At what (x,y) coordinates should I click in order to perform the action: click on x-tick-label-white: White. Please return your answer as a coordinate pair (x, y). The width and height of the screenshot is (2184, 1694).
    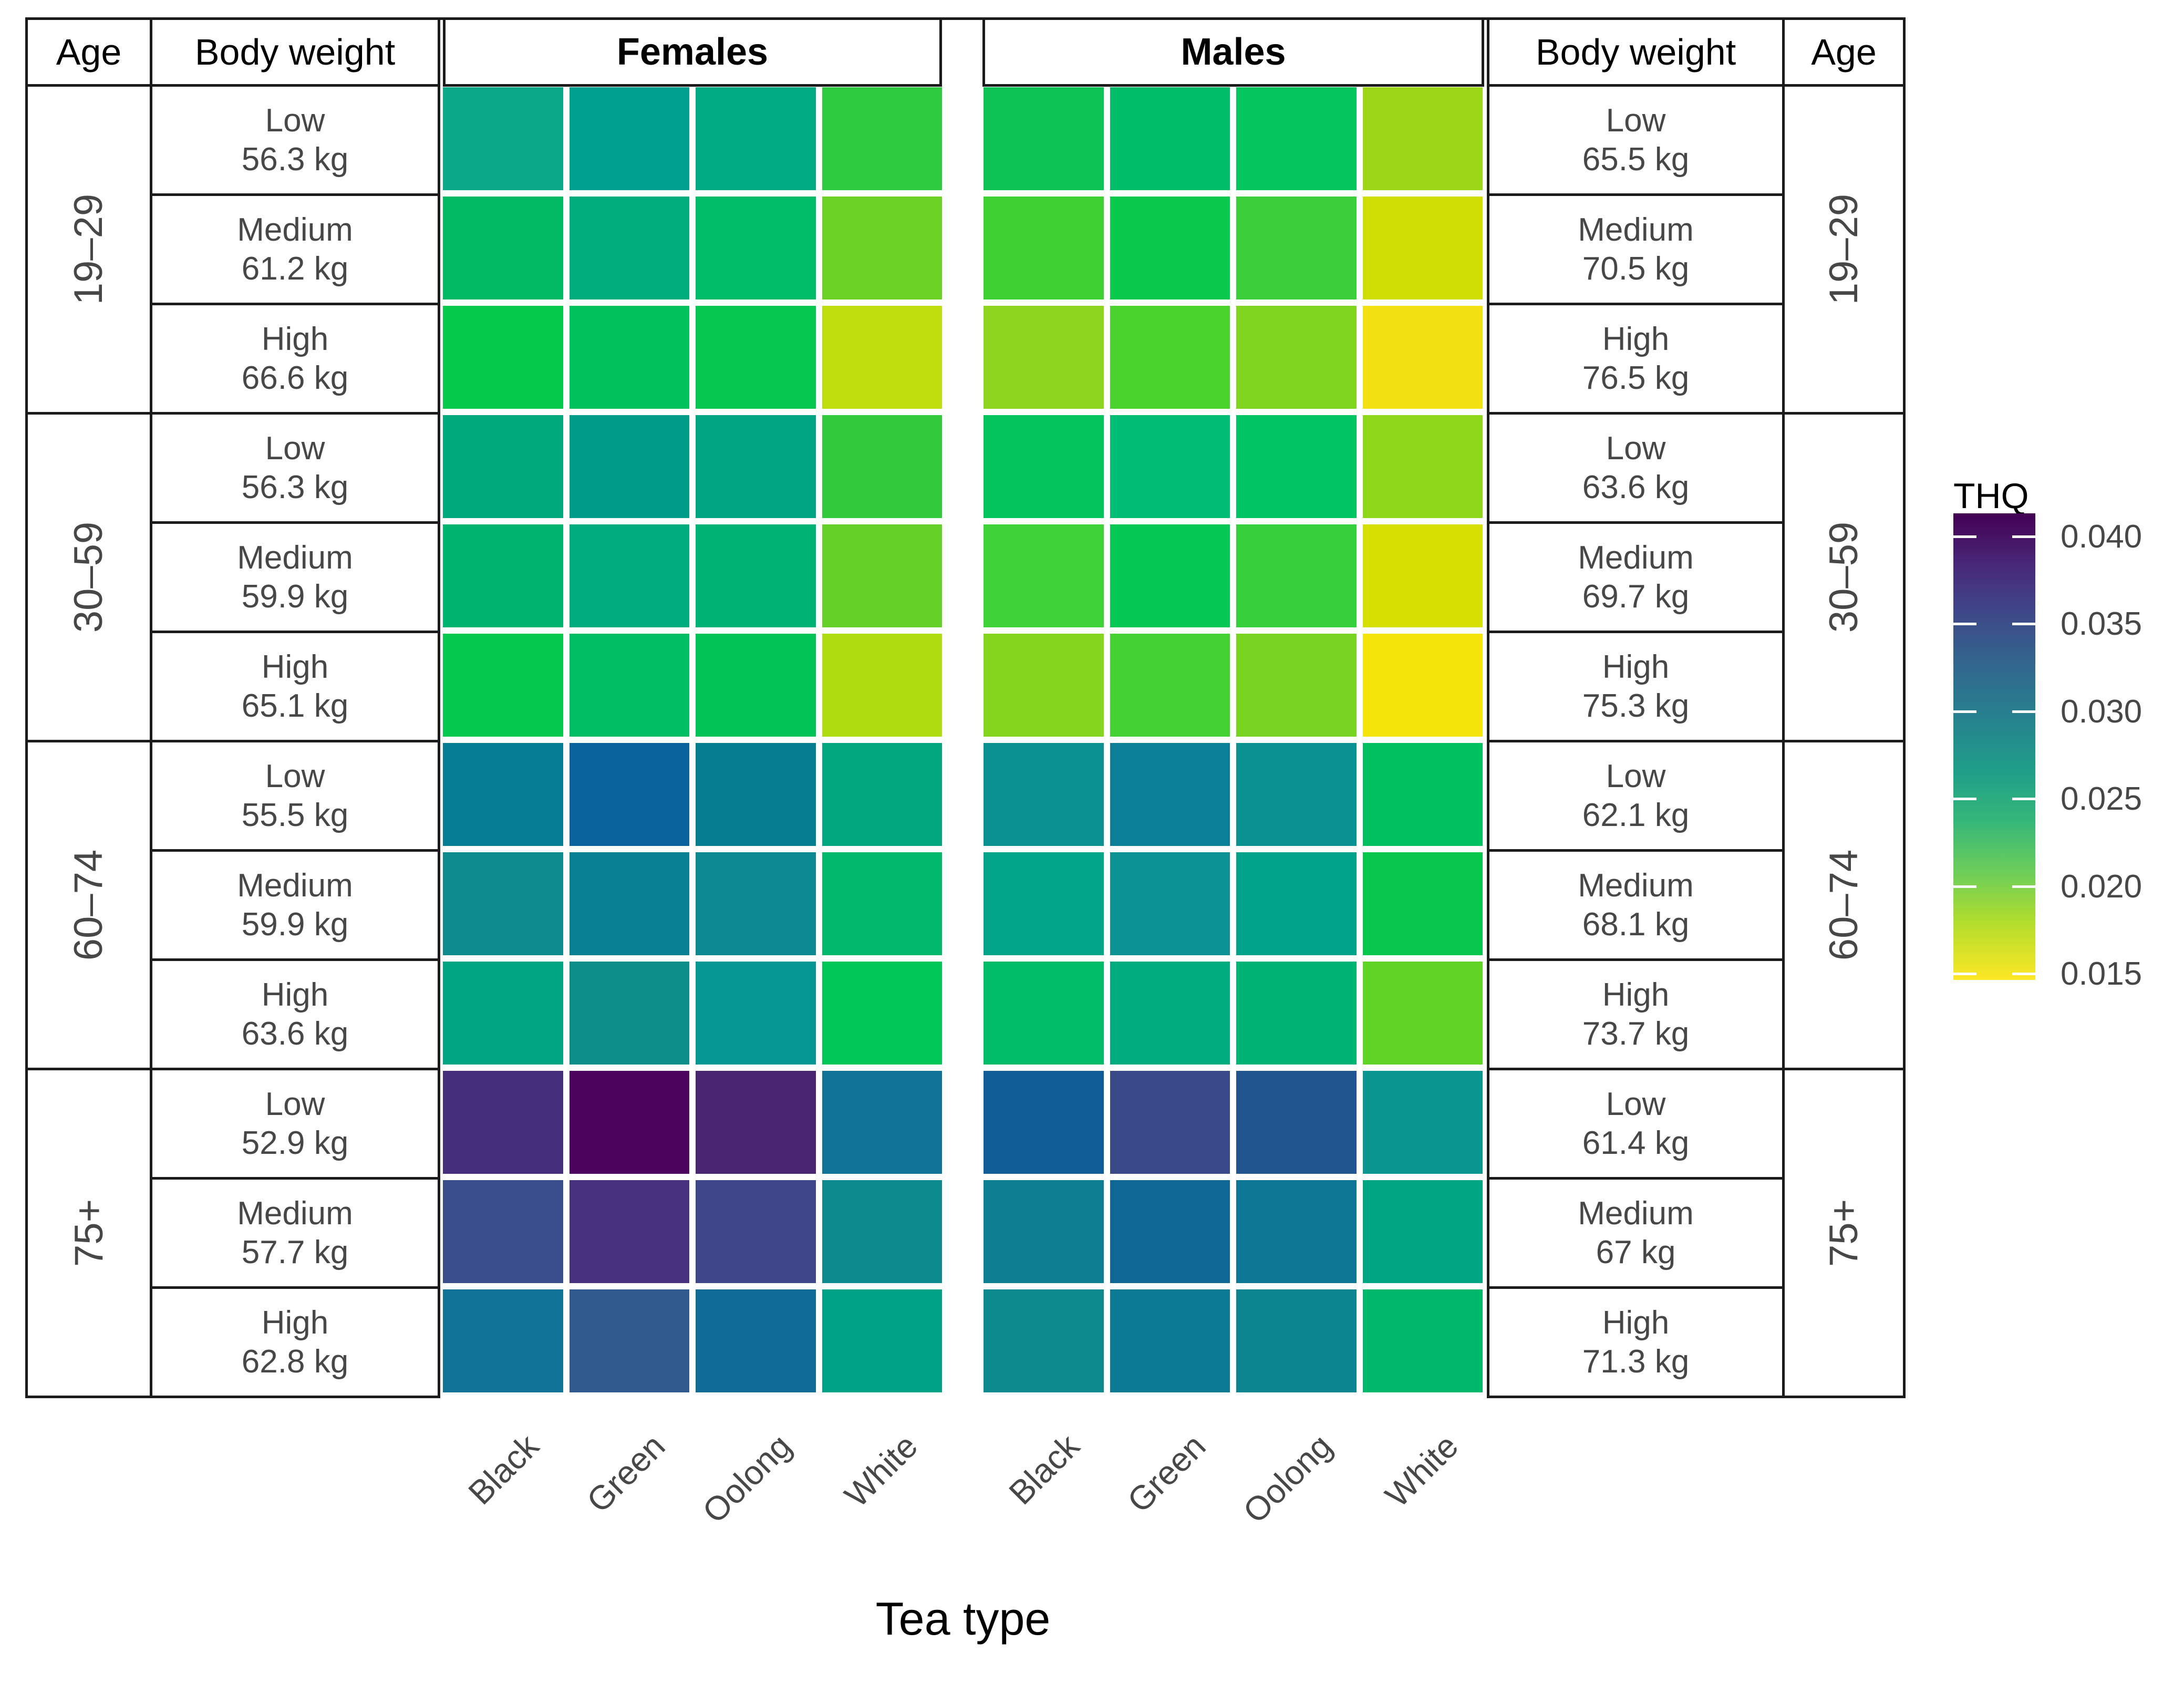
    Looking at the image, I should click on (881, 1471).